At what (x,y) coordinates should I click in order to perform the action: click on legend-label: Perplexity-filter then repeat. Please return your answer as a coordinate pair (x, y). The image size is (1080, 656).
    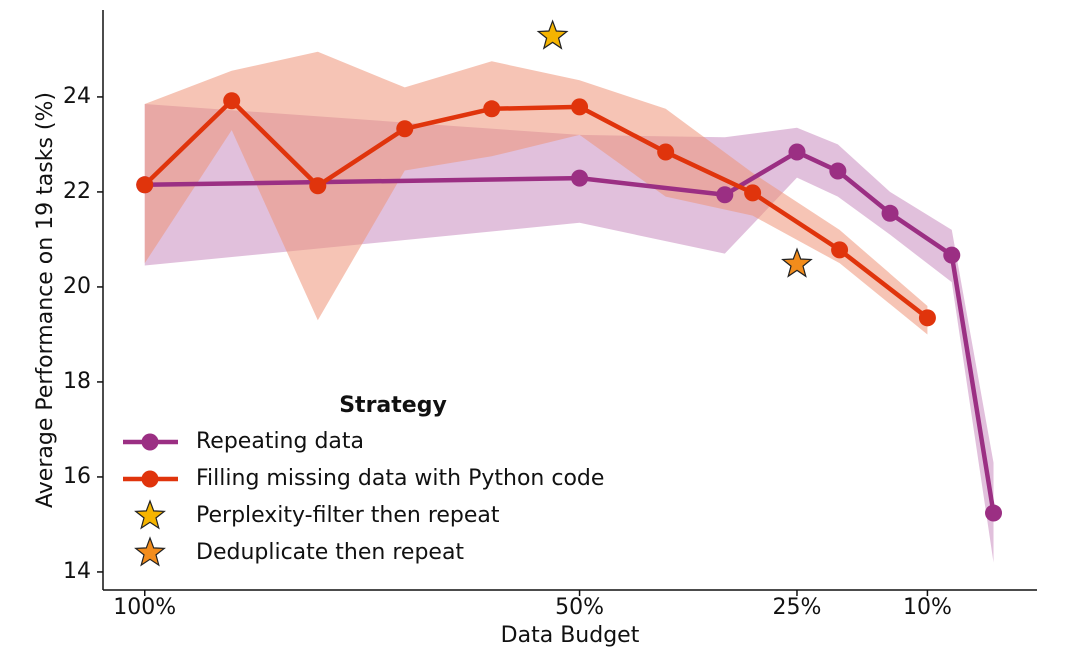
    Looking at the image, I should click on (348, 515).